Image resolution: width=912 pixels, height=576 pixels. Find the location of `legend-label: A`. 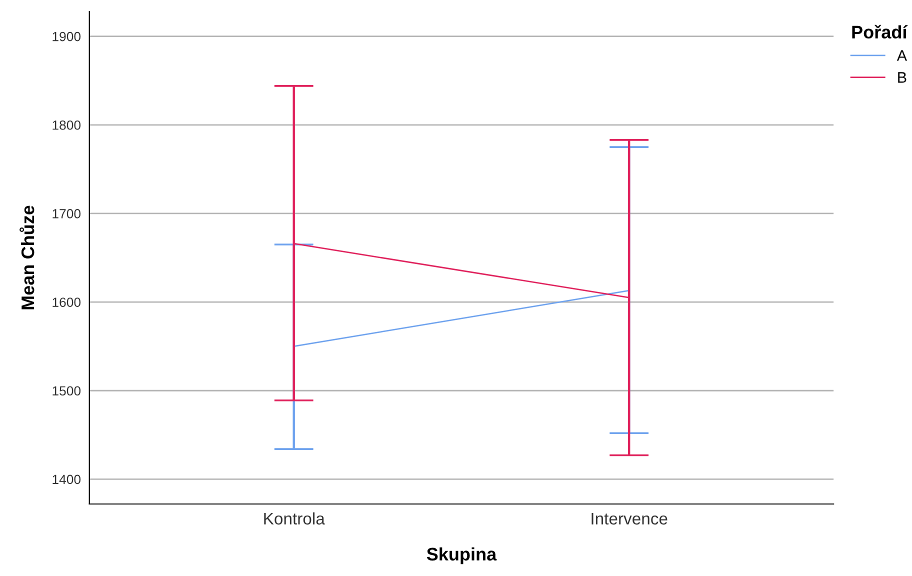

legend-label: A is located at coordinates (902, 55).